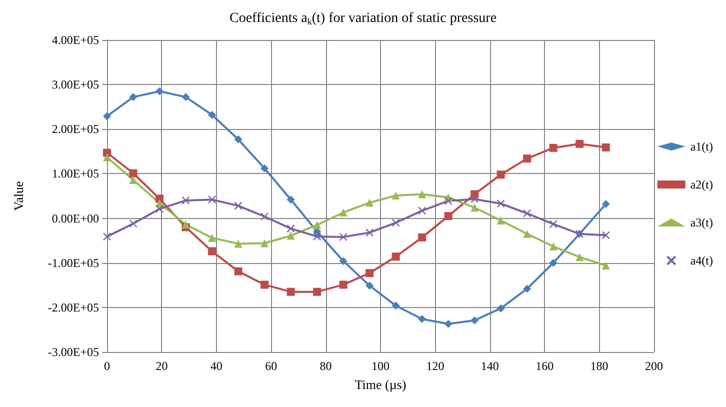  Describe the element at coordinates (271, 366) in the screenshot. I see `x-tick-label: 60` at that location.